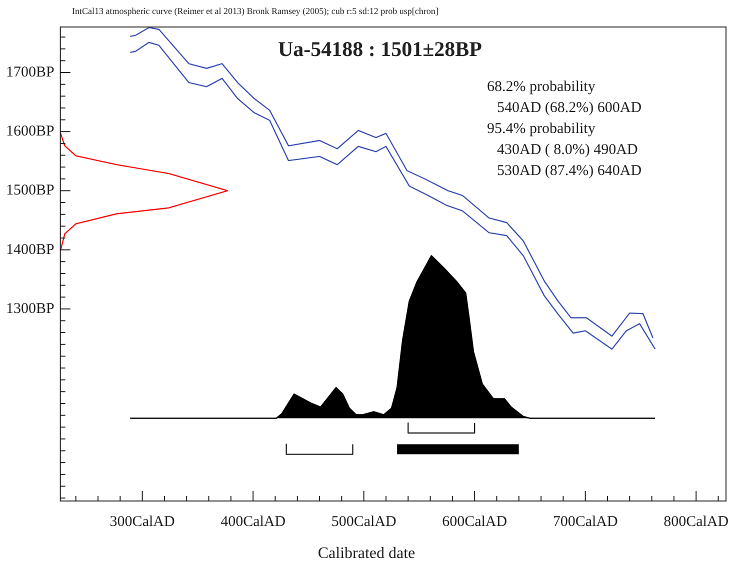 The image size is (733, 579). What do you see at coordinates (541, 87) in the screenshot?
I see `annotation: 68.2% probability` at bounding box center [541, 87].